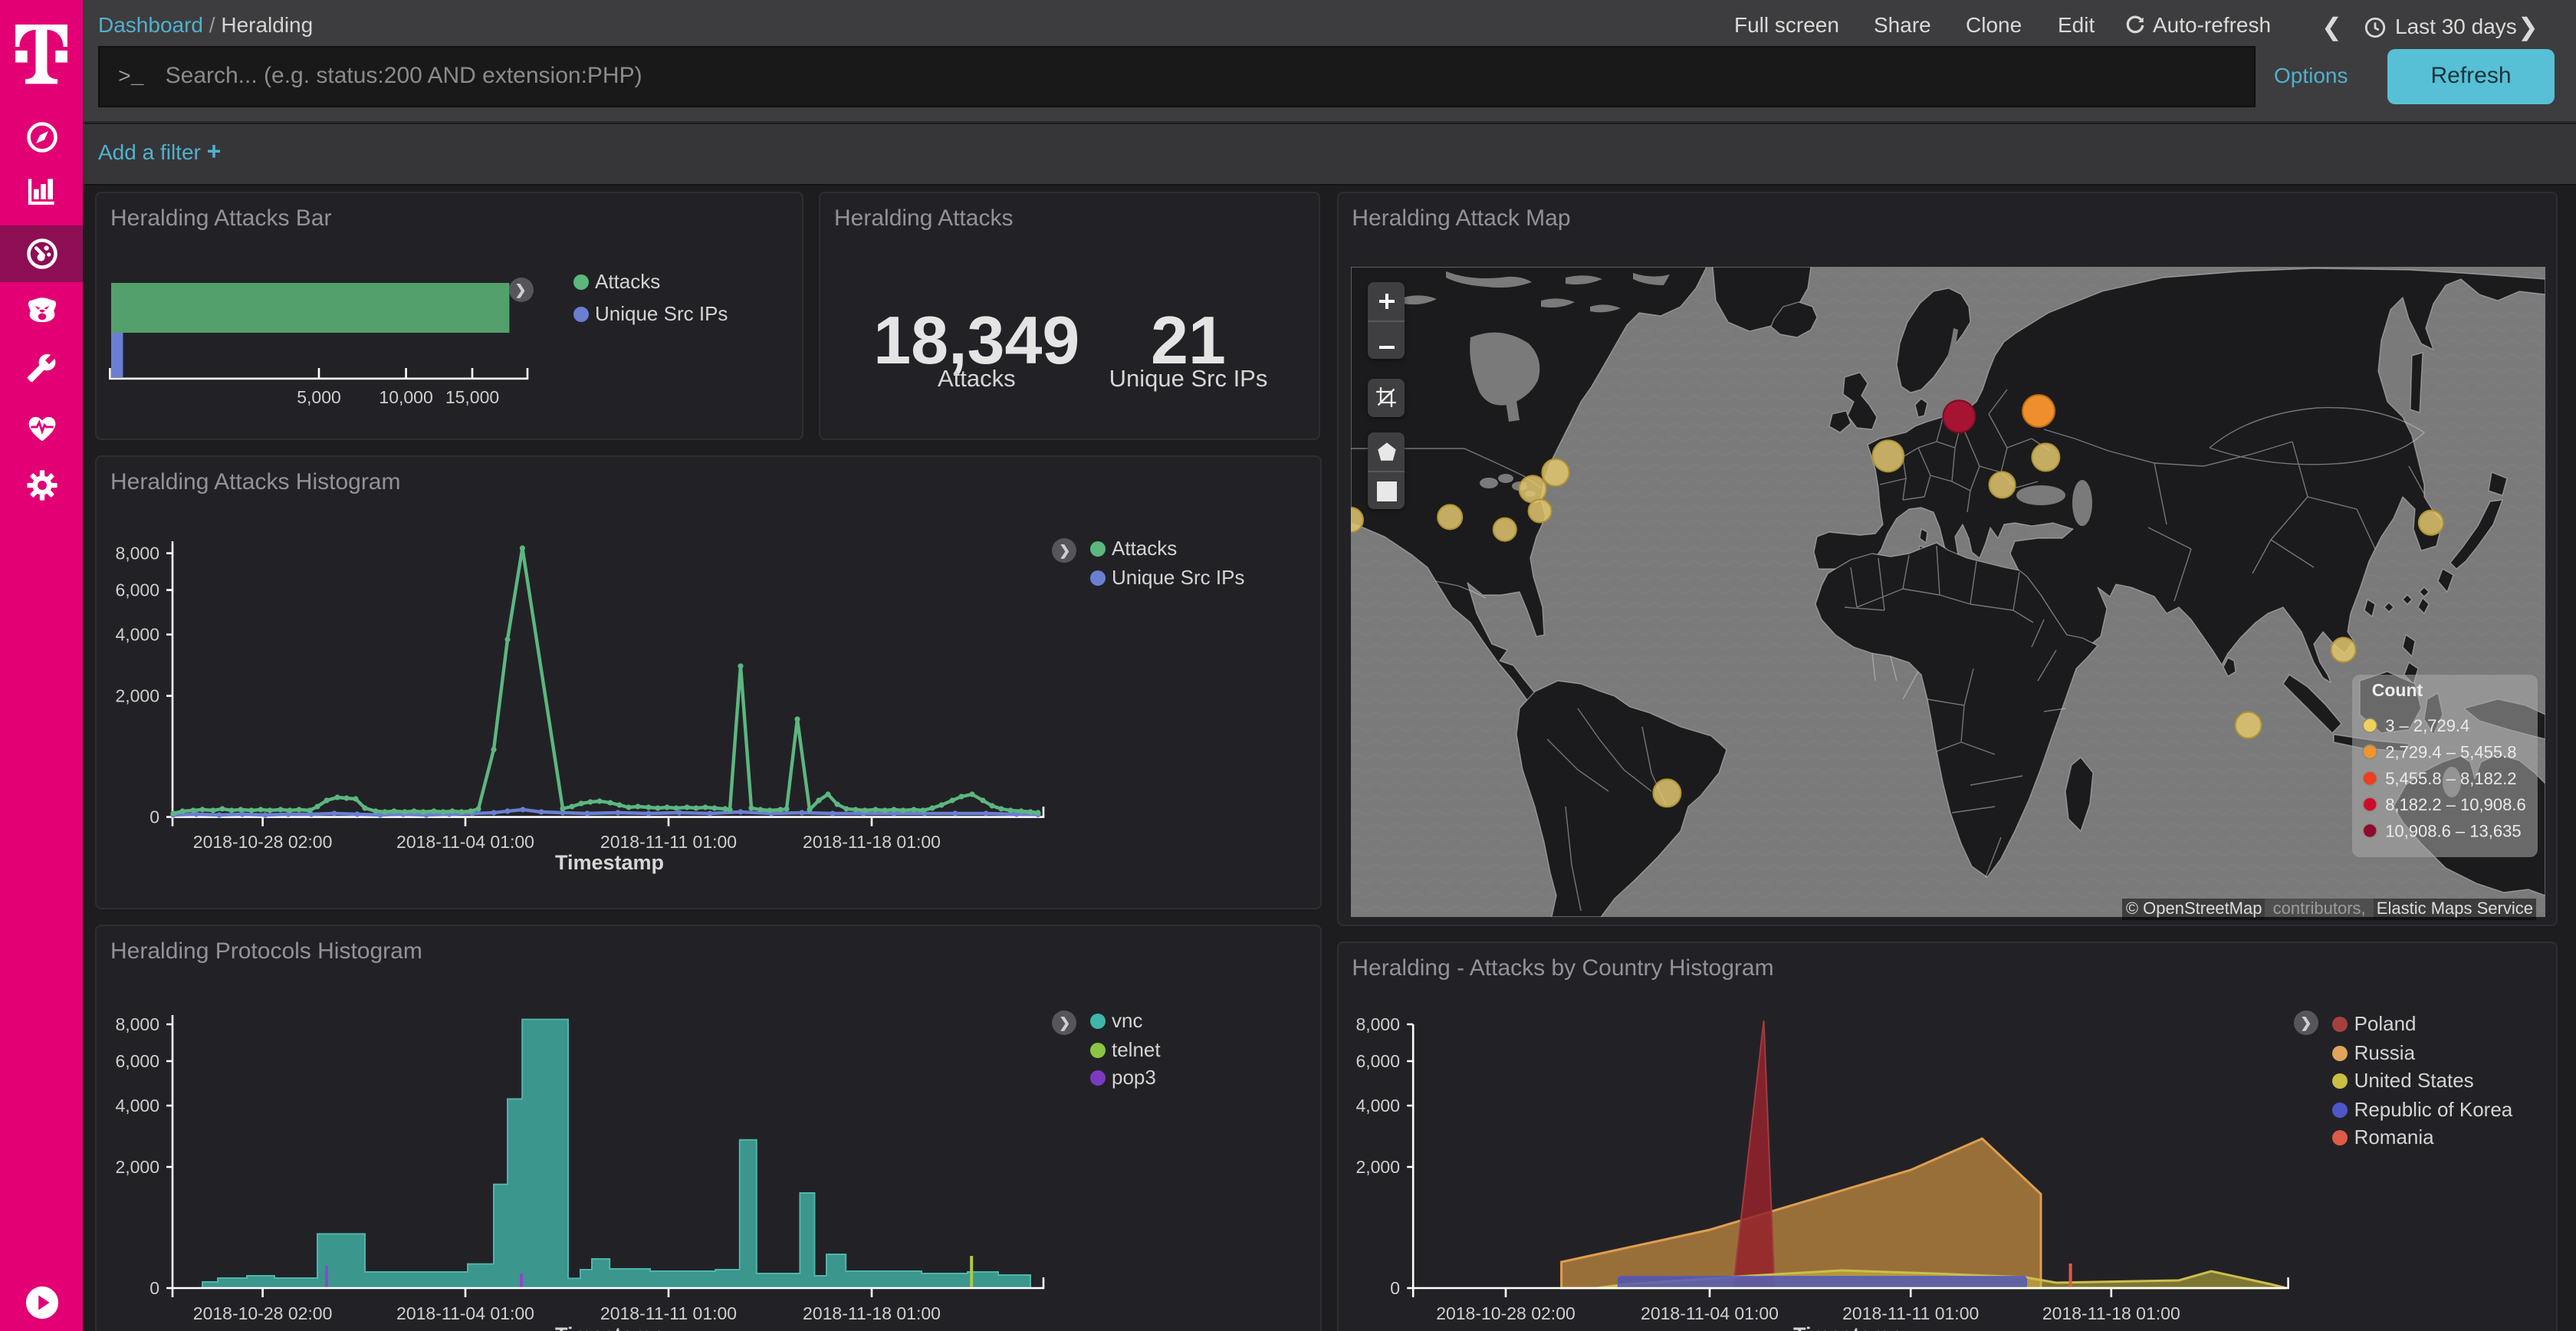 The image size is (2576, 1331). Describe the element at coordinates (472, 396) in the screenshot. I see `svg-text: 15,000` at that location.